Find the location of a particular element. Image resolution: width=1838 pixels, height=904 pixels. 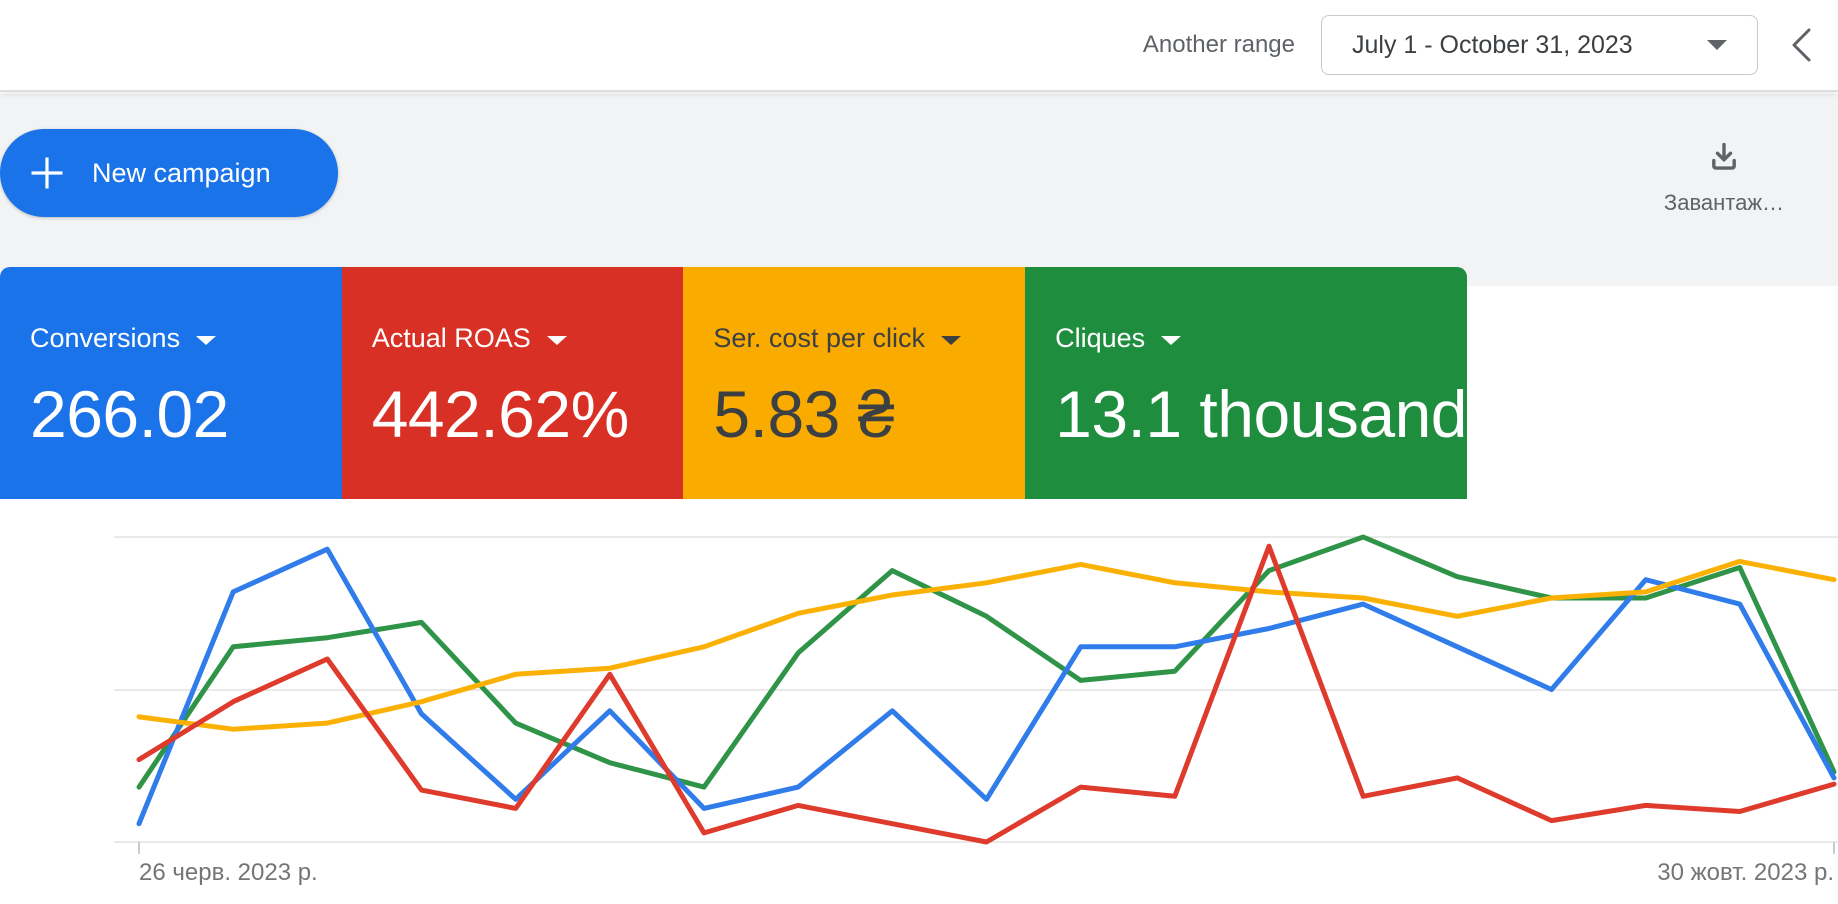

scorecard-cliques: Cliques 13.1 thousand is located at coordinates (1246, 383).